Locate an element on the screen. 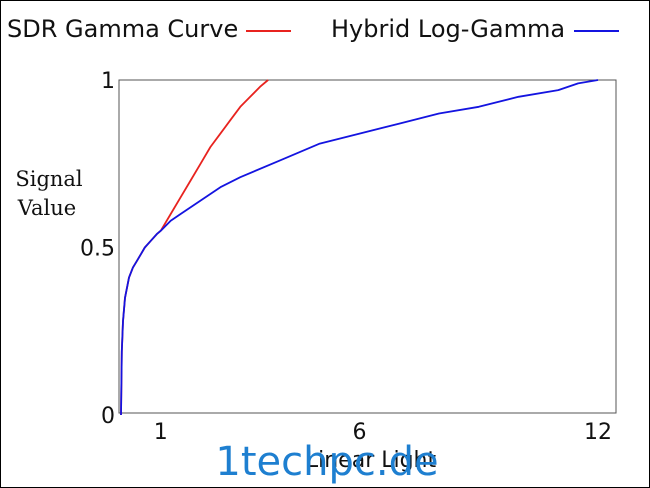 The width and height of the screenshot is (650, 488). y-tick-label: 0 is located at coordinates (108, 416).